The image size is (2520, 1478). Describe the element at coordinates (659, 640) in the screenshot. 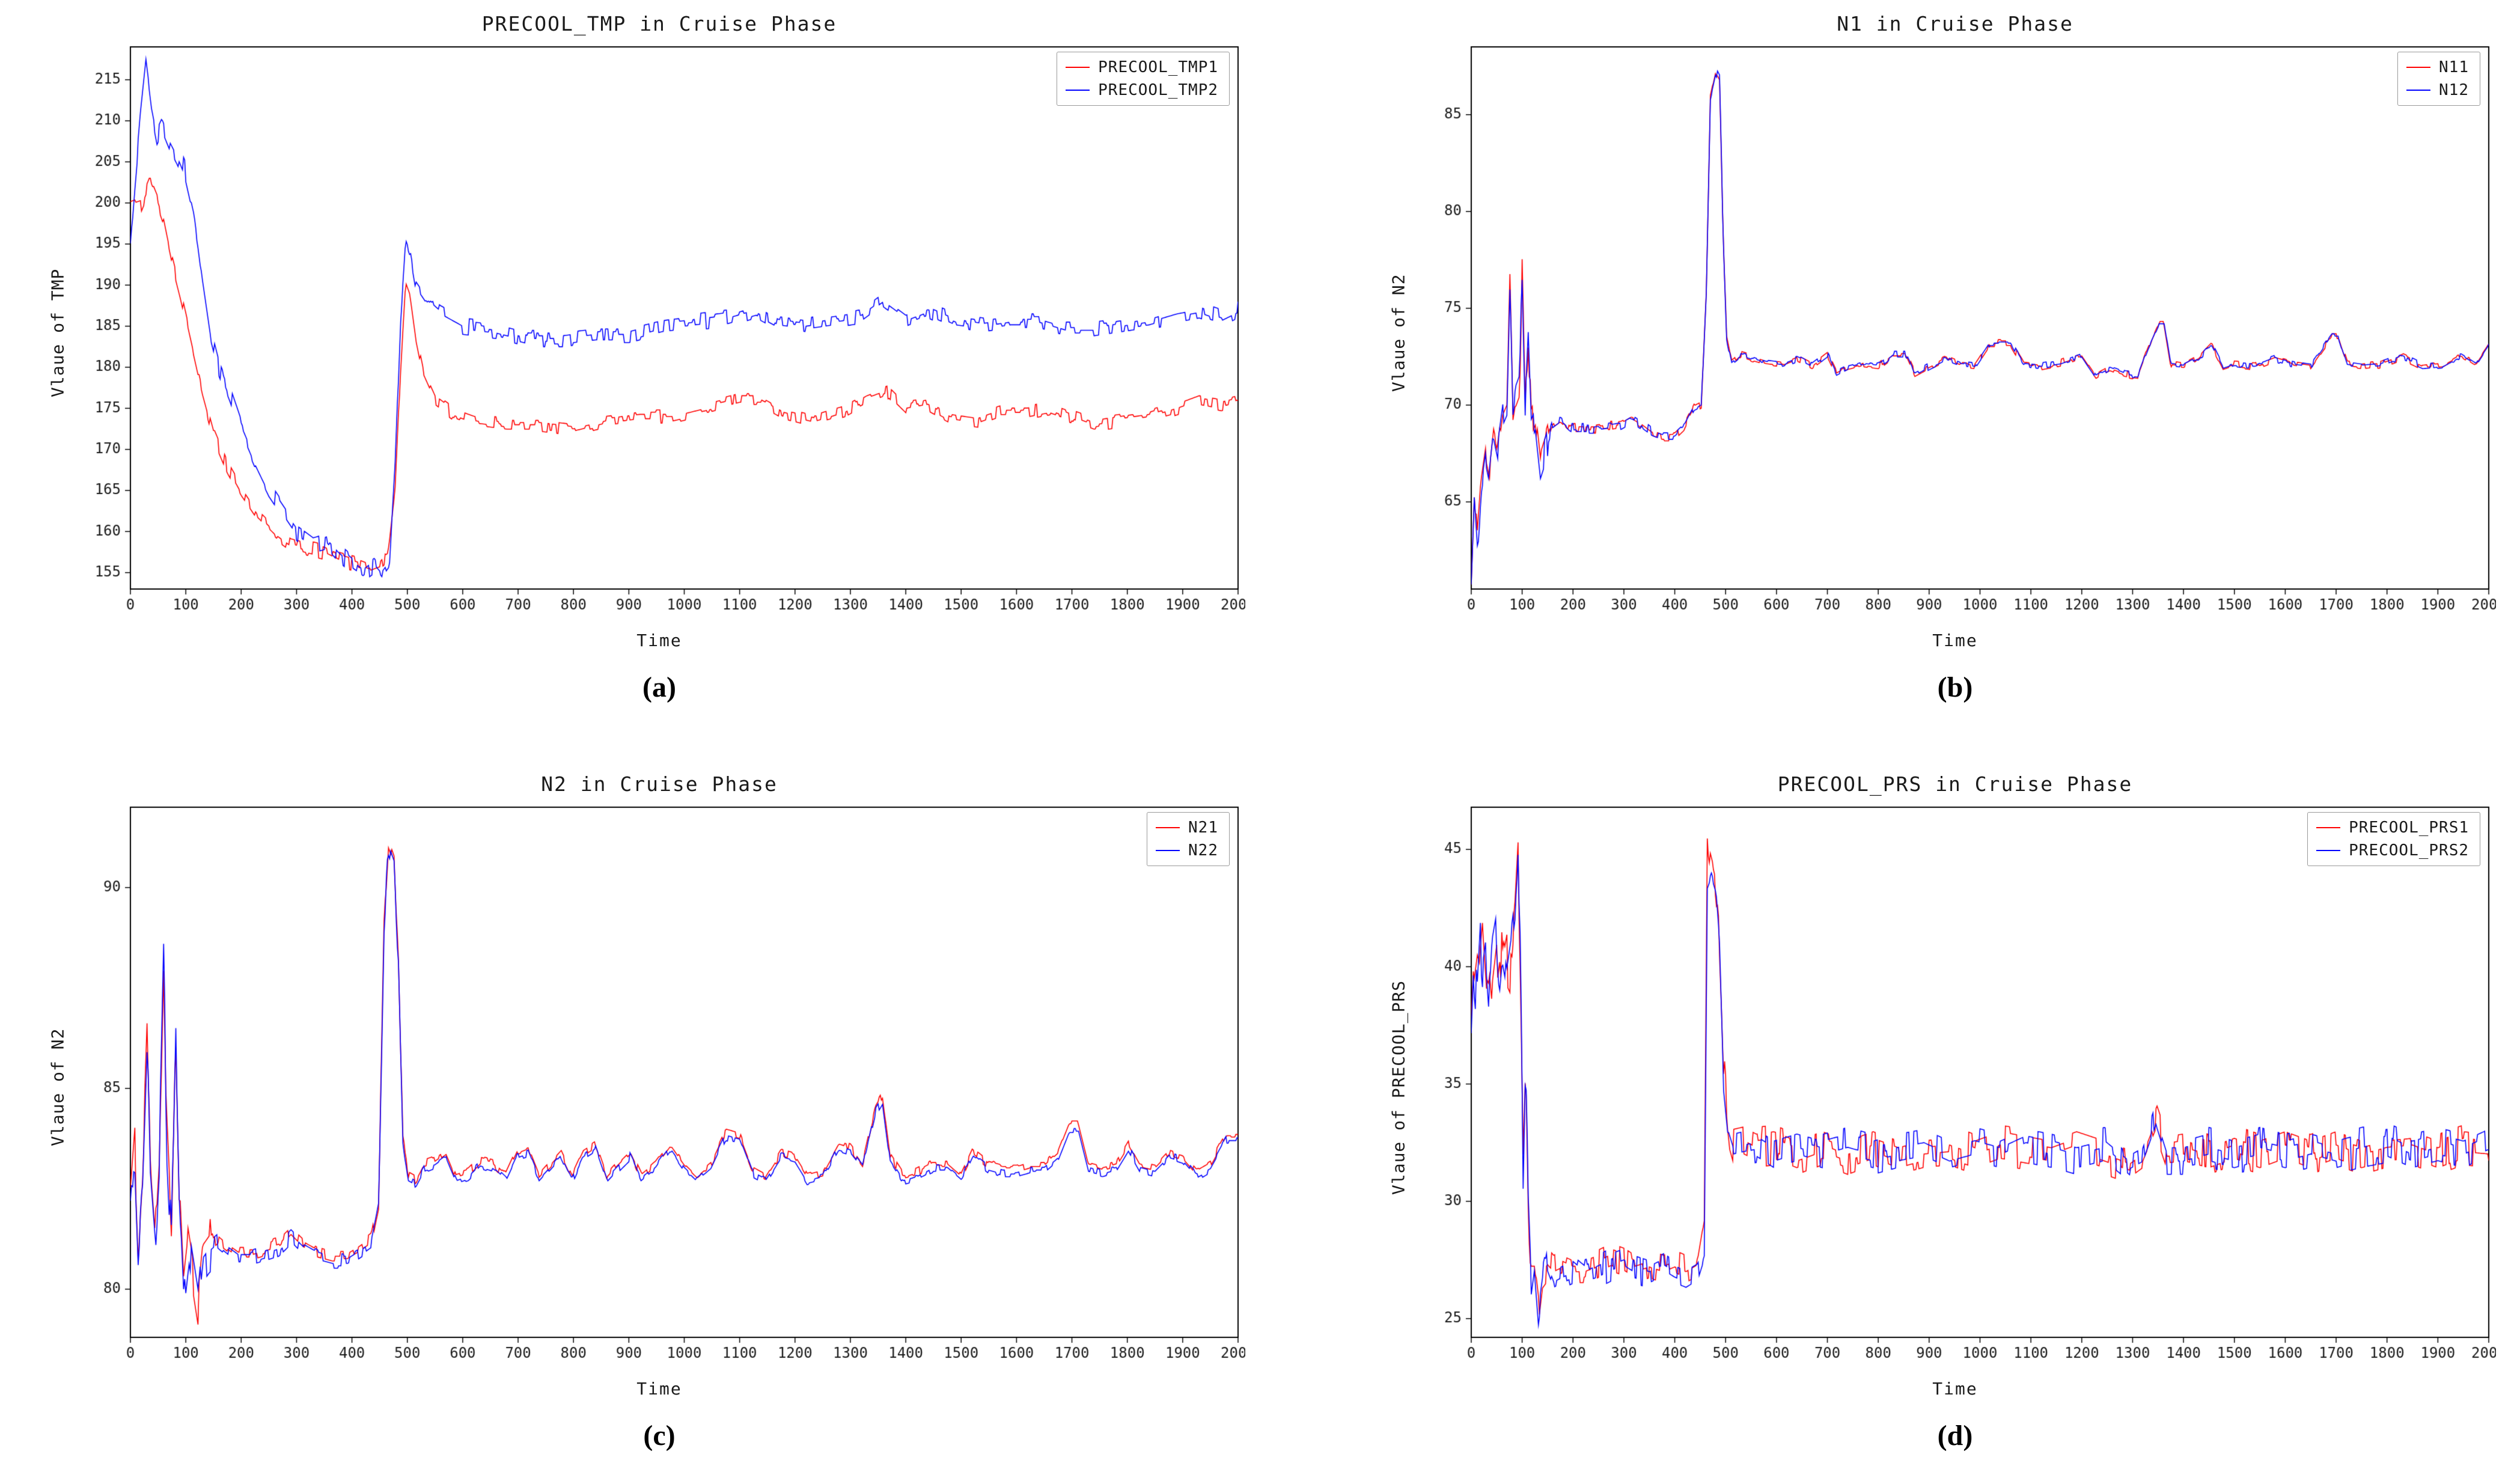

I see `chart-a-xlabel: Time` at that location.